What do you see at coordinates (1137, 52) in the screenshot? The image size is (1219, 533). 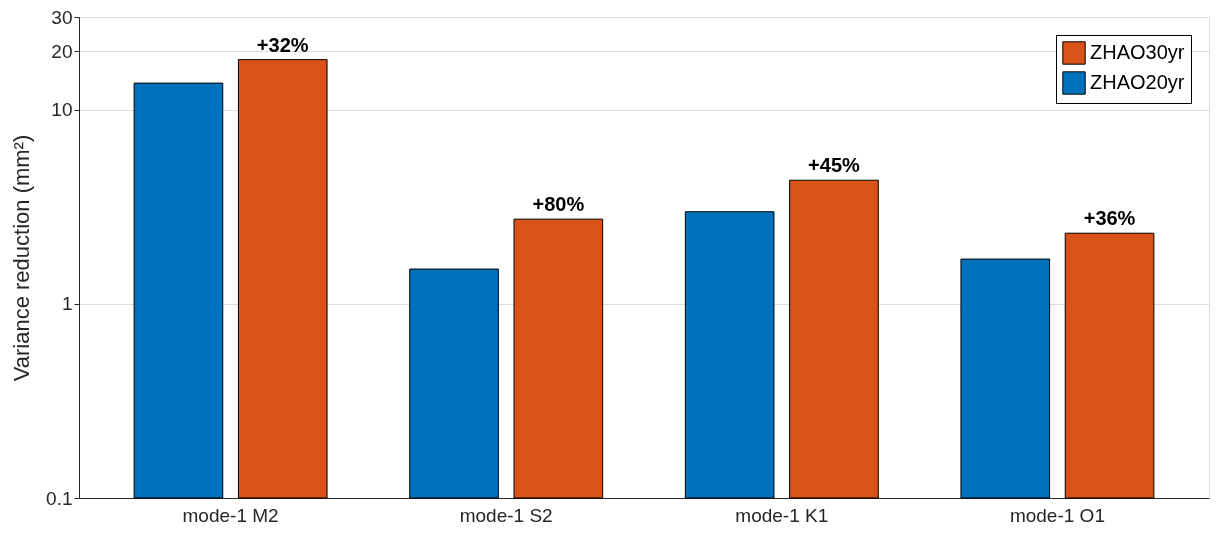 I see `legend-label: ZHAO30yr` at bounding box center [1137, 52].